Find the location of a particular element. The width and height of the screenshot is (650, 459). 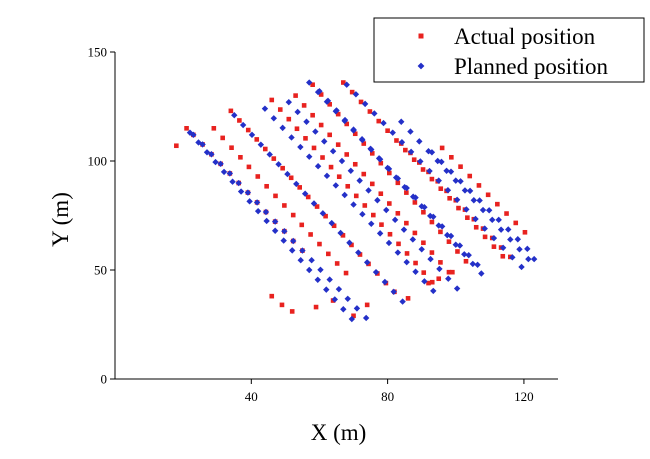

y-tick-label: 100 is located at coordinates (98, 161).